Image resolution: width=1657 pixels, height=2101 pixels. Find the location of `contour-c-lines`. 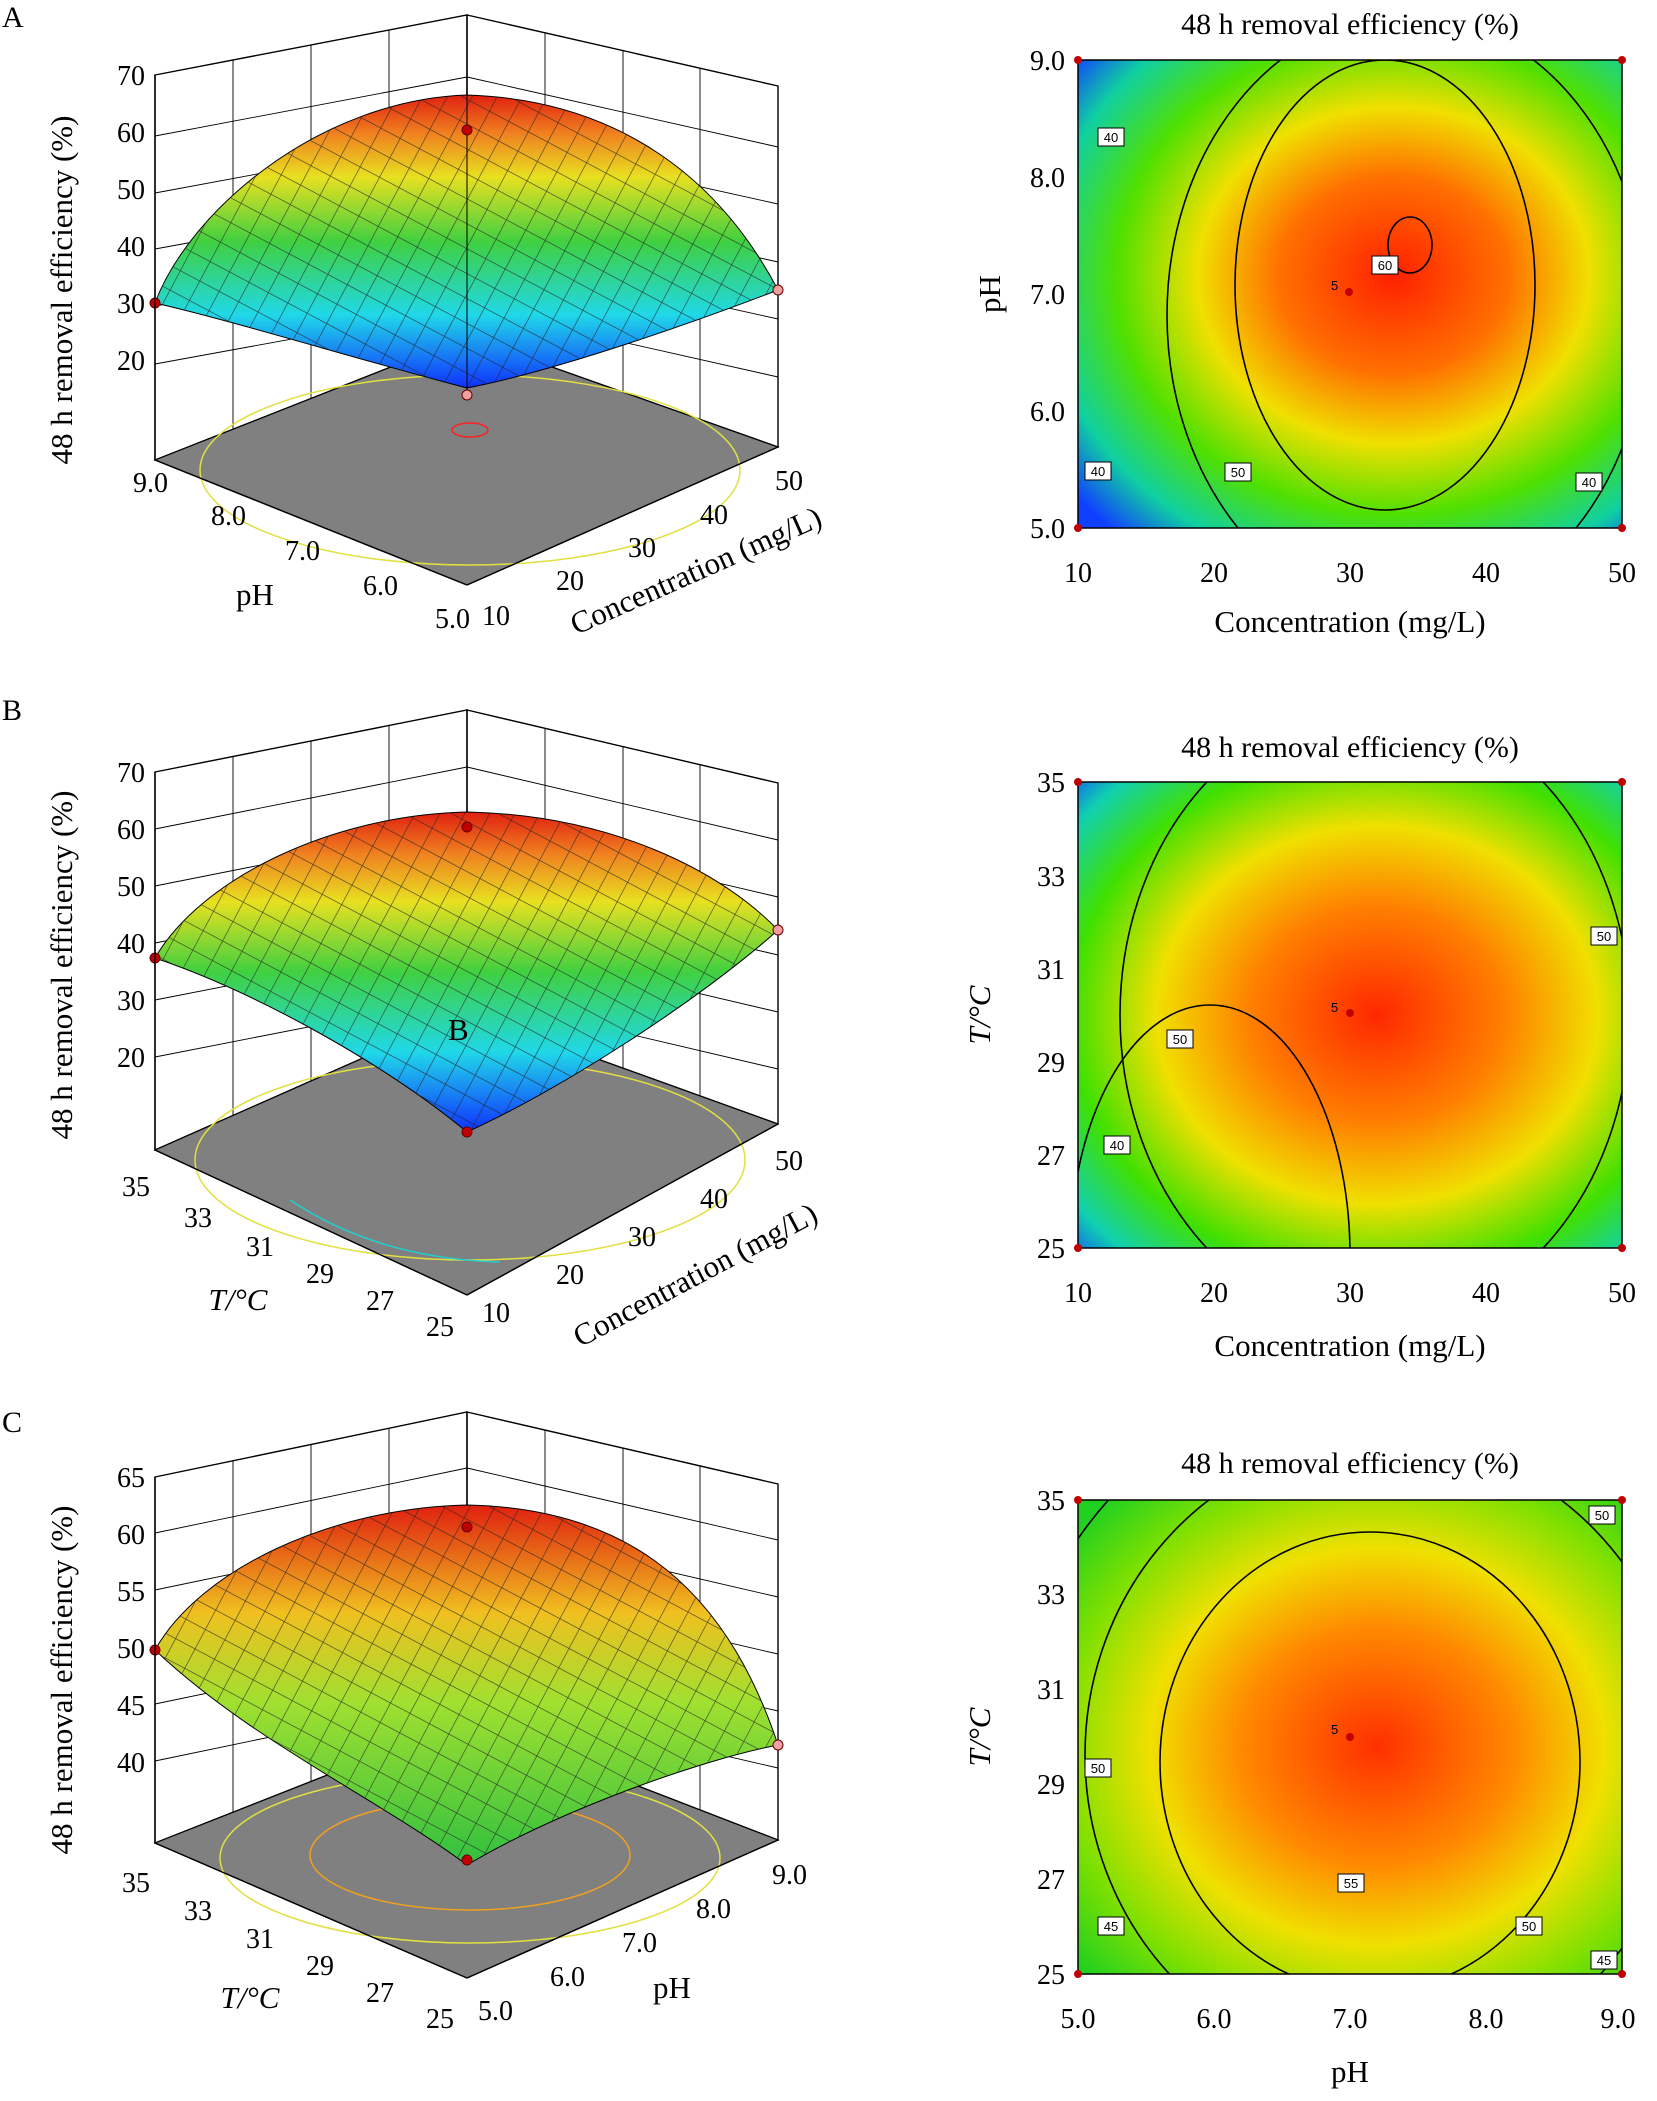

contour-c-lines is located at coordinates (1350, 1737).